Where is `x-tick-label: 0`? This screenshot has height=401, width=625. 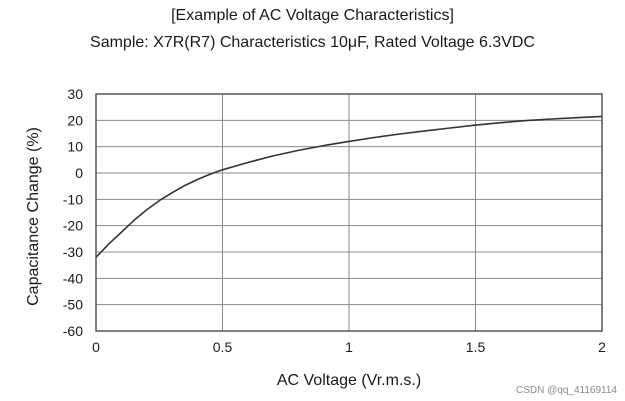 x-tick-label: 0 is located at coordinates (96, 347).